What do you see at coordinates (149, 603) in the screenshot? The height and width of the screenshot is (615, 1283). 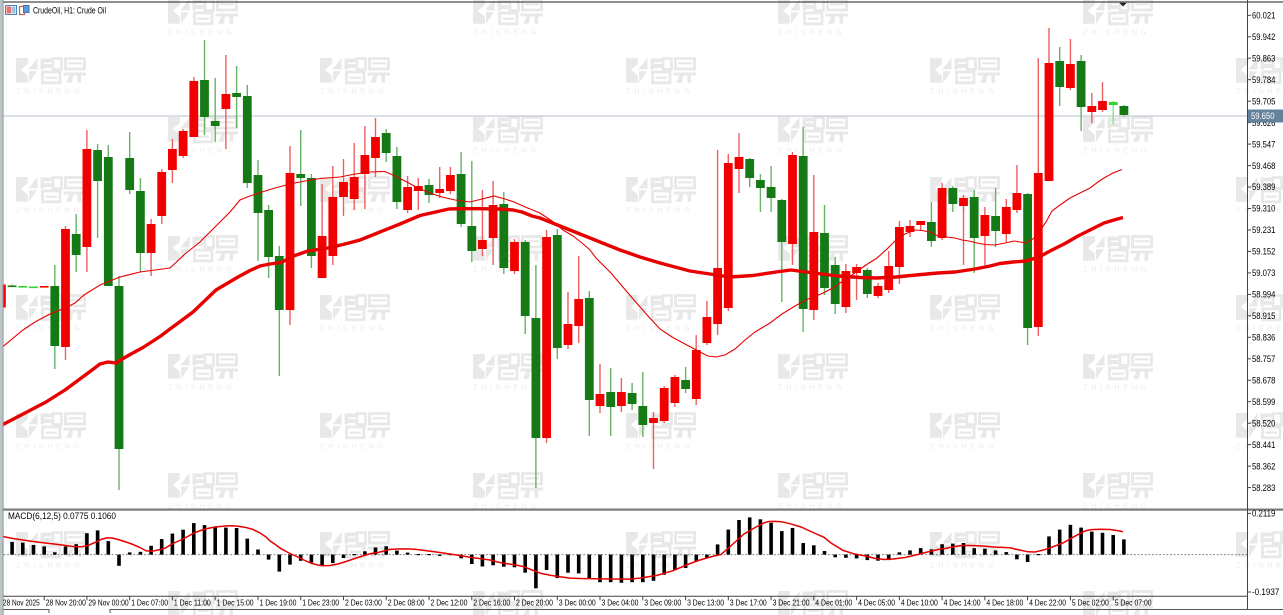 I see `svg-text: 1 Dec 07:00` at bounding box center [149, 603].